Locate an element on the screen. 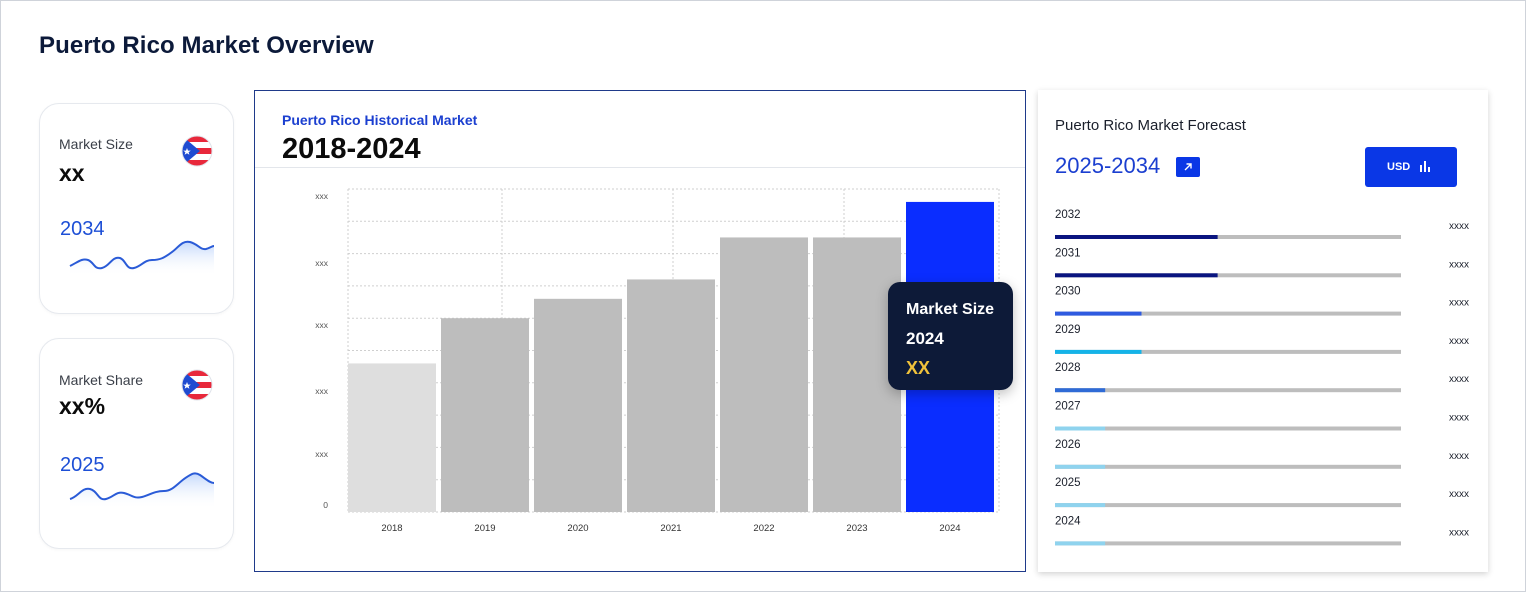 The image size is (1526, 592). x-tick-label: 2020 is located at coordinates (577, 528).